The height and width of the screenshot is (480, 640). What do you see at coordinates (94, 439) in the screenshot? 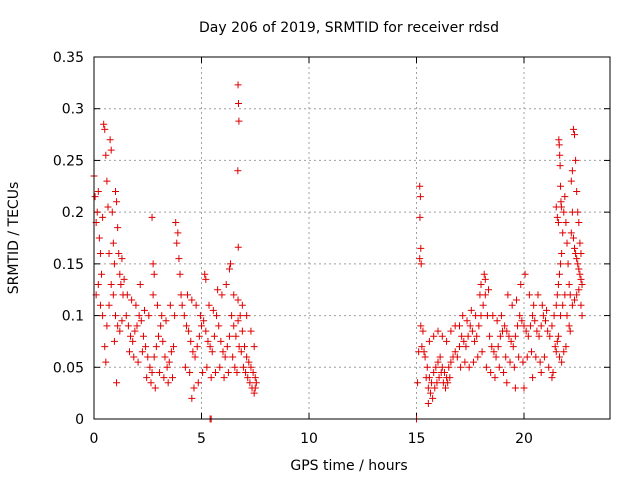
I see `x-tick-label: 0` at bounding box center [94, 439].